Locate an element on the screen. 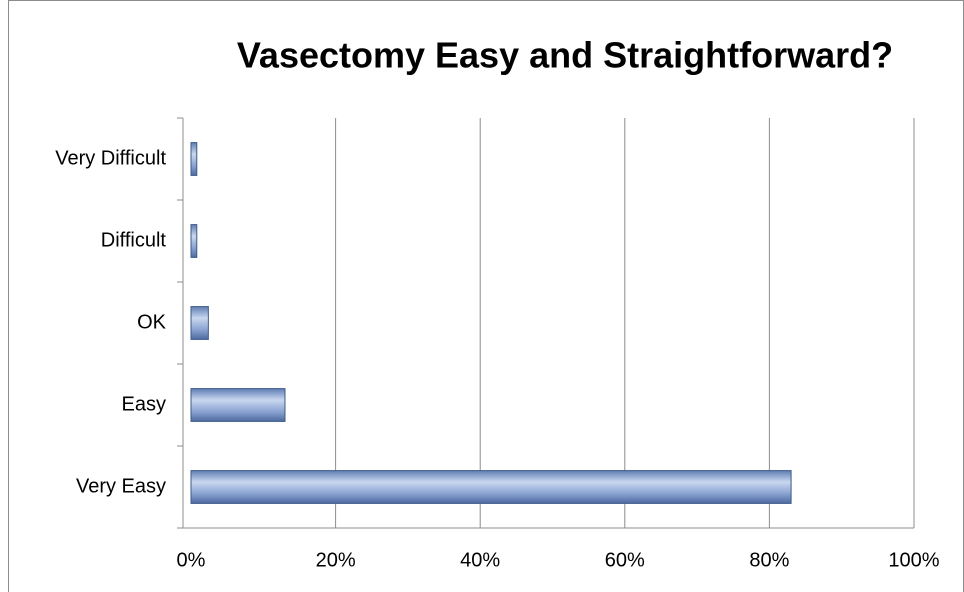 This screenshot has height=592, width=964. x-tick-label: 60% is located at coordinates (625, 560).